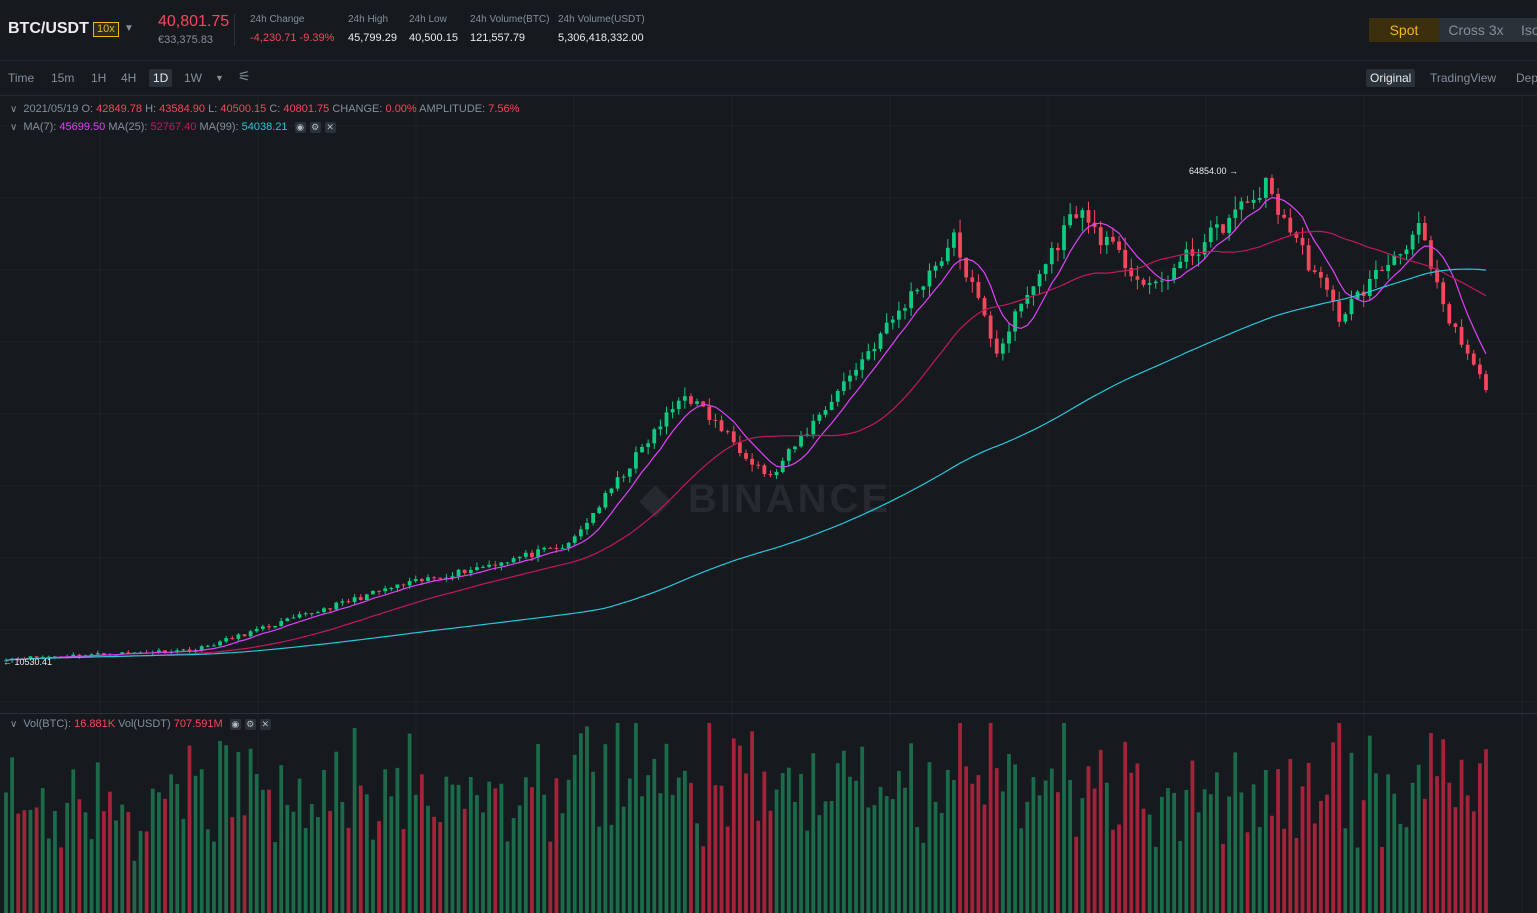  What do you see at coordinates (129, 28) in the screenshot?
I see `pair-dropdown-icon: ▼` at bounding box center [129, 28].